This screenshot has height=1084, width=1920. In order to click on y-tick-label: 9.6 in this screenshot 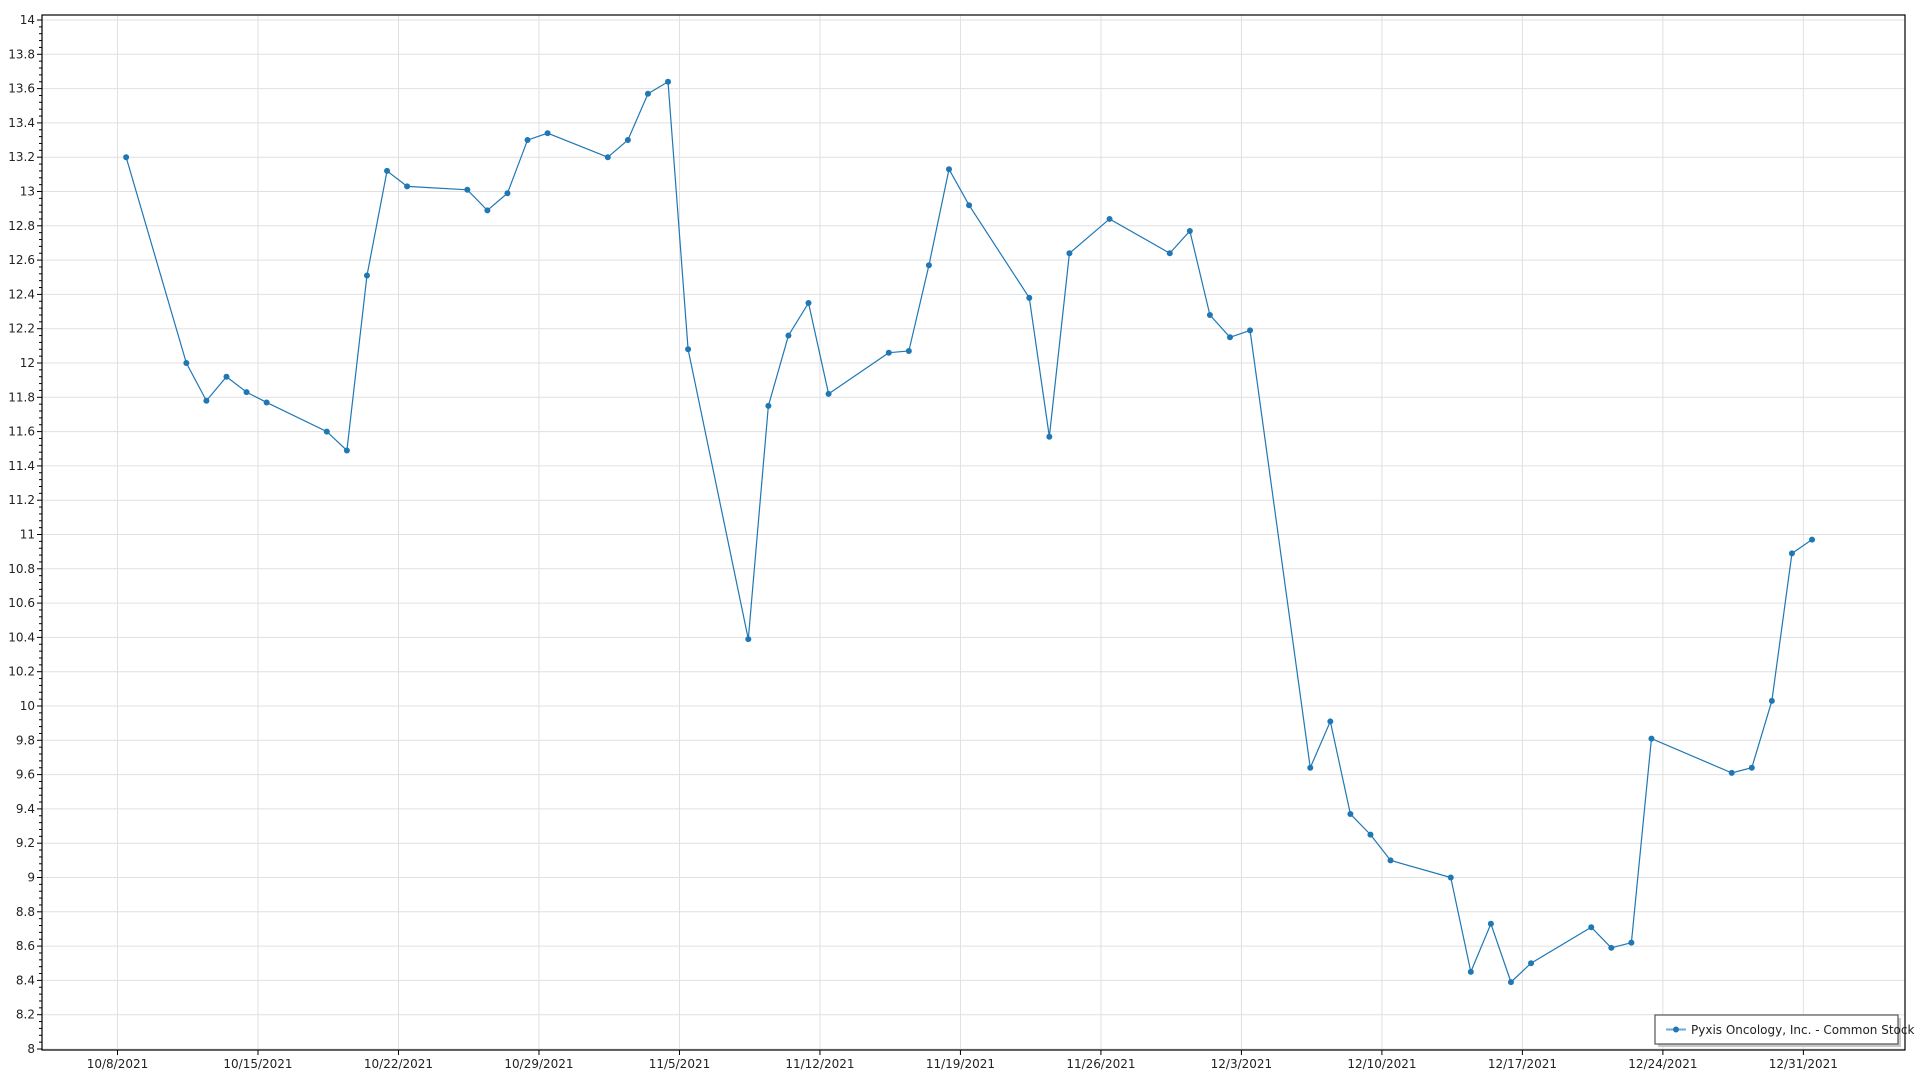, I will do `click(25, 775)`.